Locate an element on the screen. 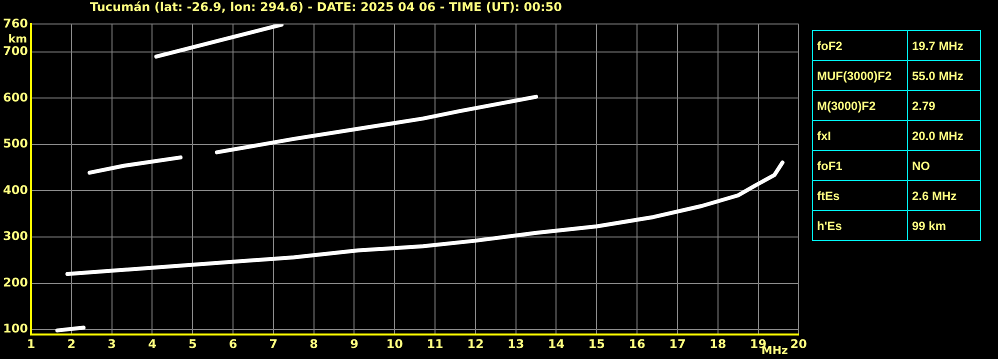 Image resolution: width=998 pixels, height=359 pixels. x-tick-label: 1 is located at coordinates (31, 343).